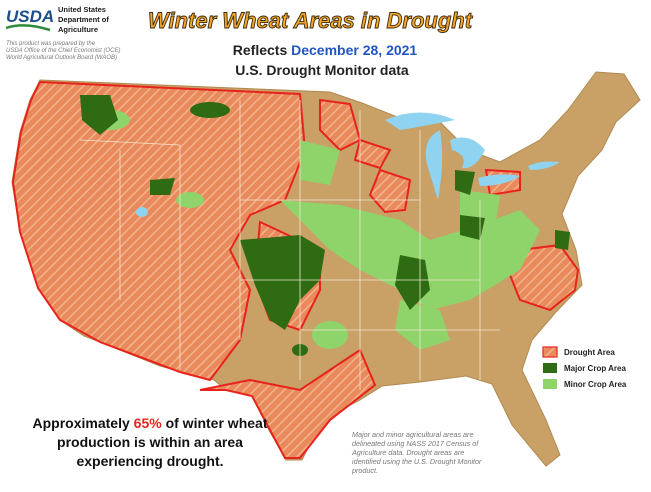 The height and width of the screenshot is (492, 651). Describe the element at coordinates (595, 384) in the screenshot. I see `legend-label: Minor Crop Area` at that location.